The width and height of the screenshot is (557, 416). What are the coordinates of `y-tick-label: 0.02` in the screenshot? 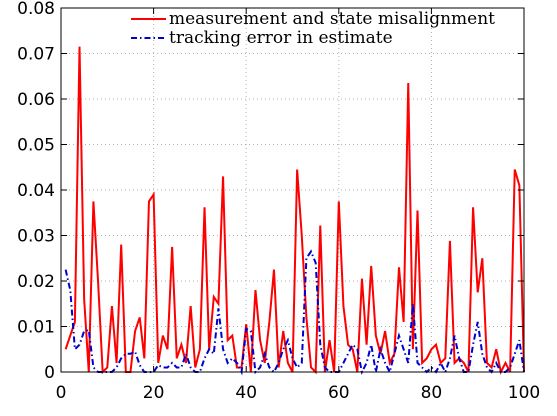 It's located at (36, 282).